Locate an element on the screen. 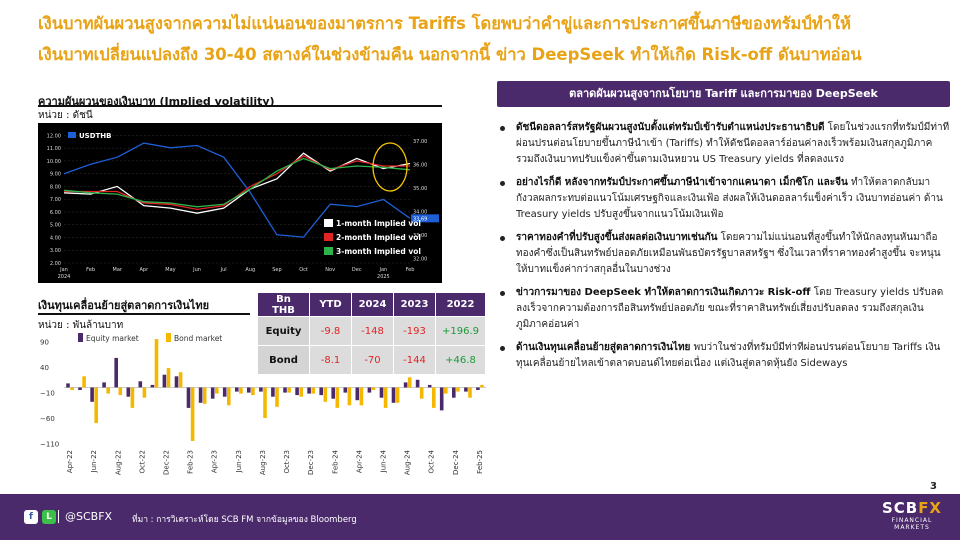 This screenshot has height=540, width=960. x-tick-label: Aug-24 is located at coordinates (408, 462).